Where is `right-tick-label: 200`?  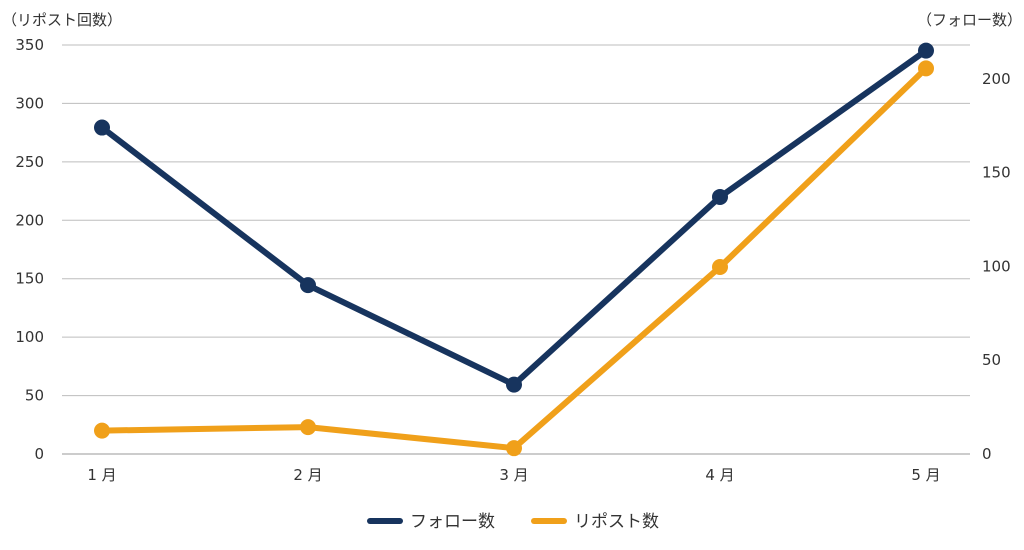
right-tick-label: 200 is located at coordinates (996, 79).